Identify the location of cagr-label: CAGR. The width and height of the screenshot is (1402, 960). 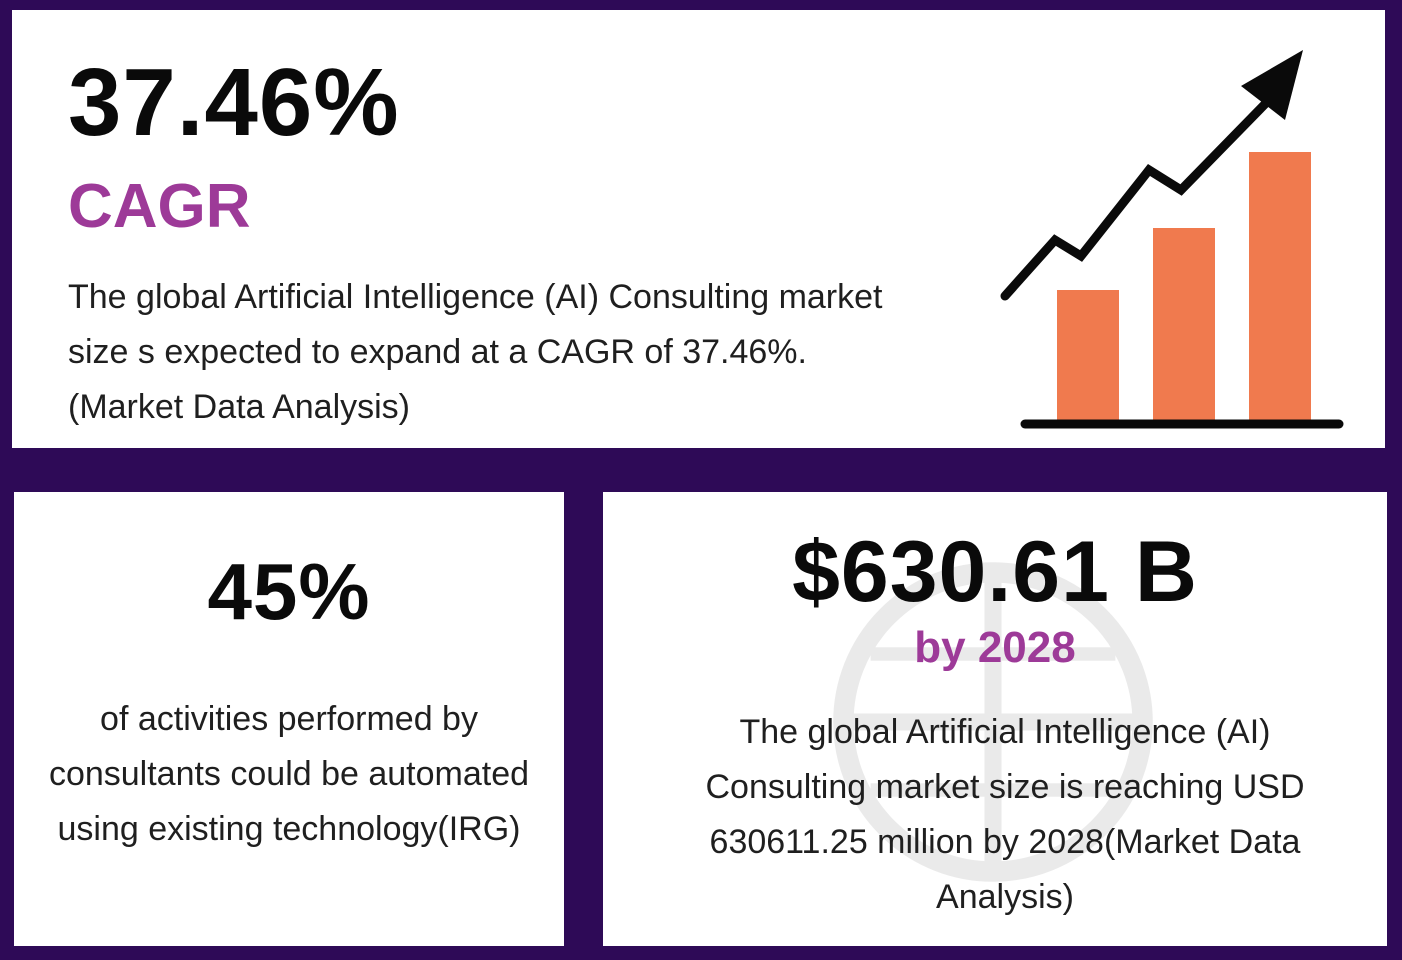
(159, 206).